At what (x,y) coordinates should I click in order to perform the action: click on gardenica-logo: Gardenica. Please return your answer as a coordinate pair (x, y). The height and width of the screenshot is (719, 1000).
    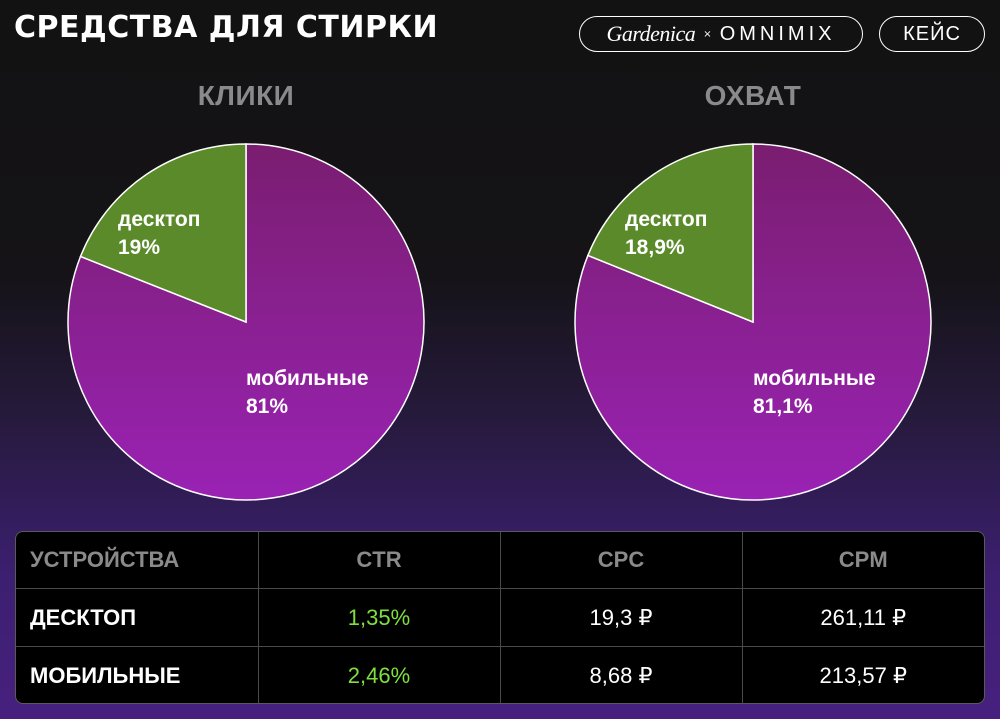
    Looking at the image, I should click on (651, 33).